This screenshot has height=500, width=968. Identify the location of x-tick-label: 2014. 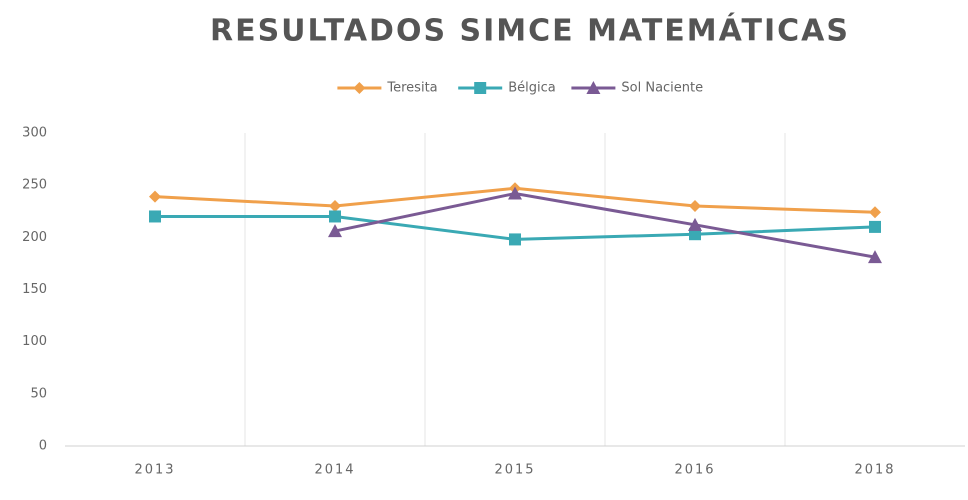
(334, 470).